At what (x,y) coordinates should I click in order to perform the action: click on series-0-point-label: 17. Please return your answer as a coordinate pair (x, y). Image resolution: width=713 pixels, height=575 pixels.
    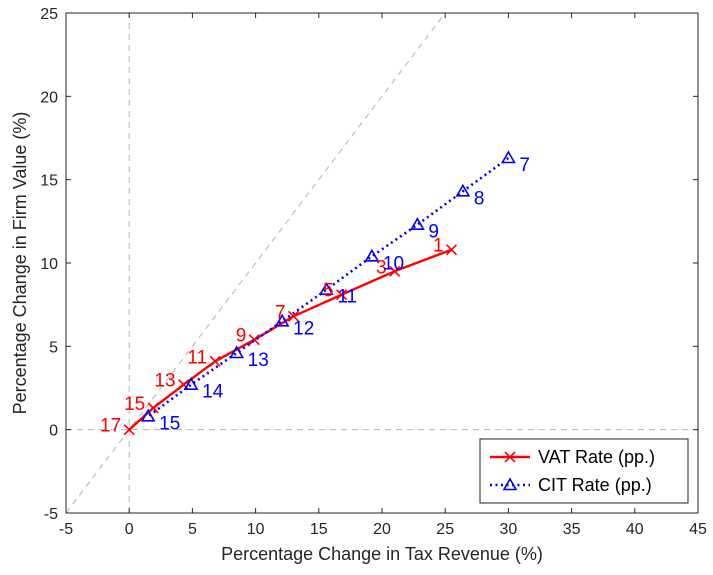
    Looking at the image, I should click on (110, 426).